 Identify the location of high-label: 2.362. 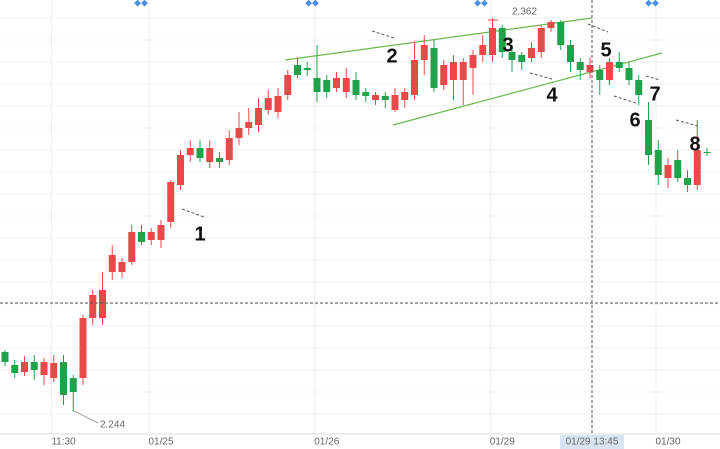
(524, 12).